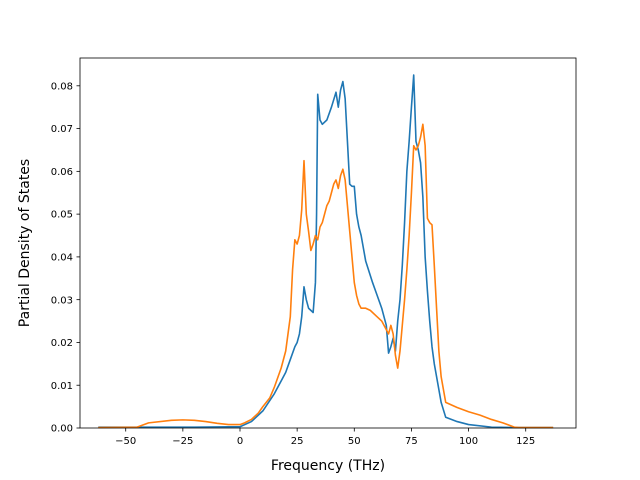  I want to click on x-tick-label: 50, so click(354, 441).